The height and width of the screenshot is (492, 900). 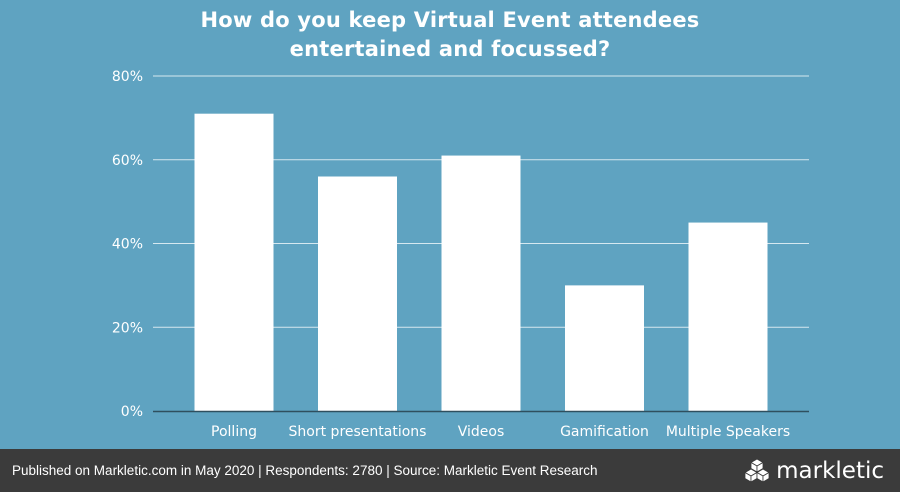 I want to click on y-tick-label: 40%, so click(x=127, y=245).